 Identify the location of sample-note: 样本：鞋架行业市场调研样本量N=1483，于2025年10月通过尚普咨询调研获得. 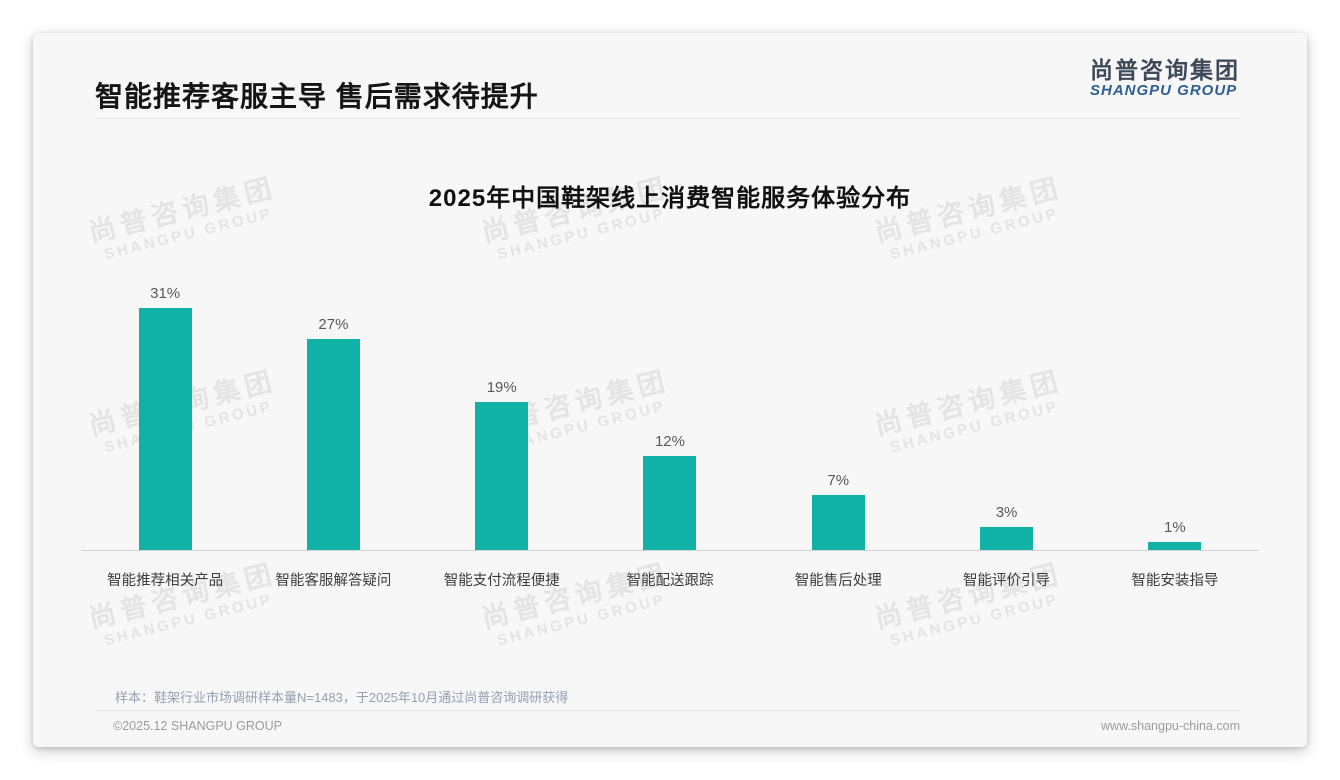
(342, 697).